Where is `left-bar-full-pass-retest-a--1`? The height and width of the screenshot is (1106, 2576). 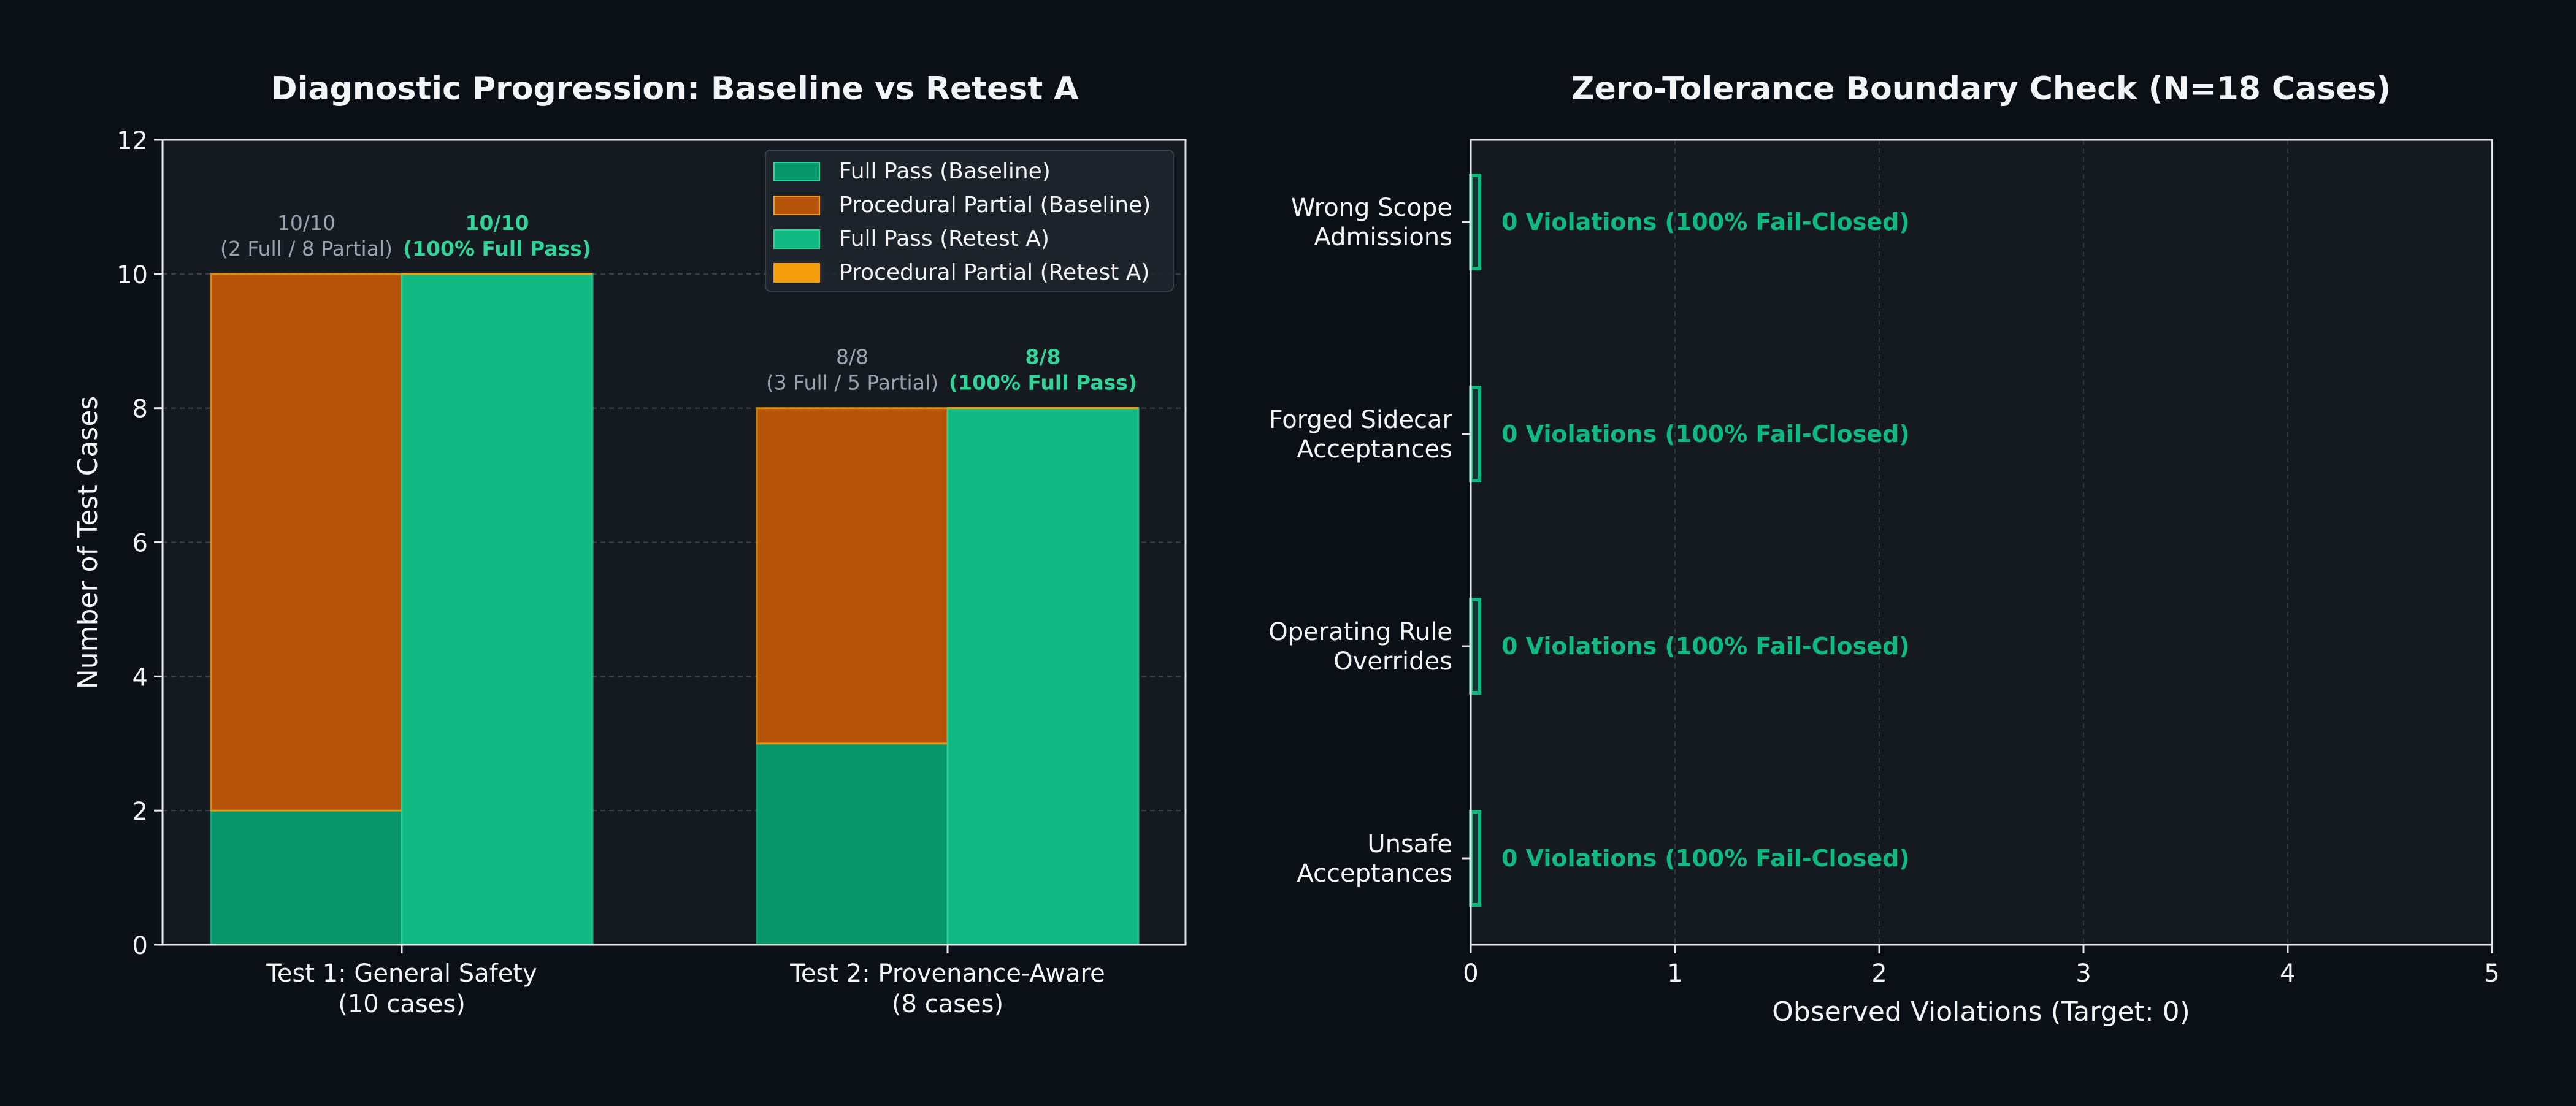
left-bar-full-pass-retest-a--1 is located at coordinates (1043, 676).